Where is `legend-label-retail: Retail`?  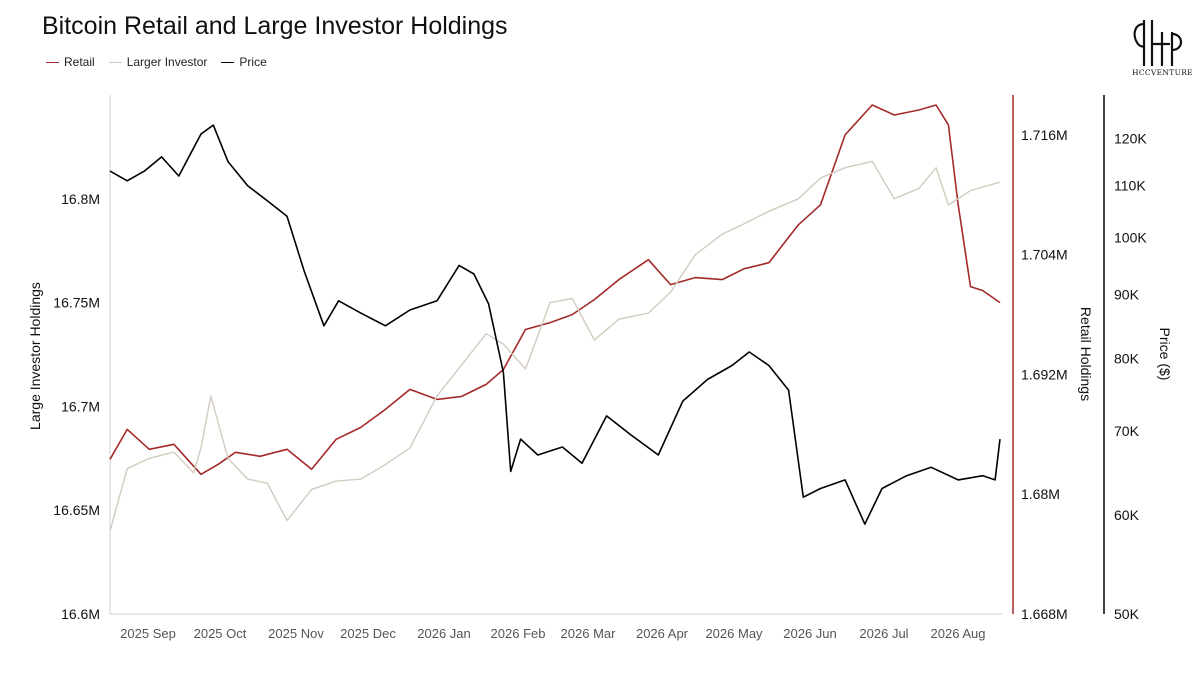 legend-label-retail: Retail is located at coordinates (79, 62).